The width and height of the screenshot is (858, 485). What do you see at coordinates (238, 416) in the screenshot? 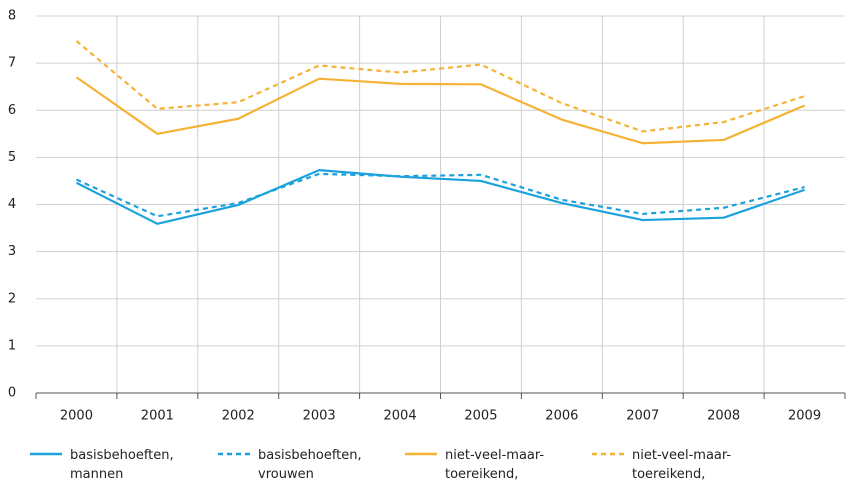
I see `x-tick-label: 2002` at bounding box center [238, 416].